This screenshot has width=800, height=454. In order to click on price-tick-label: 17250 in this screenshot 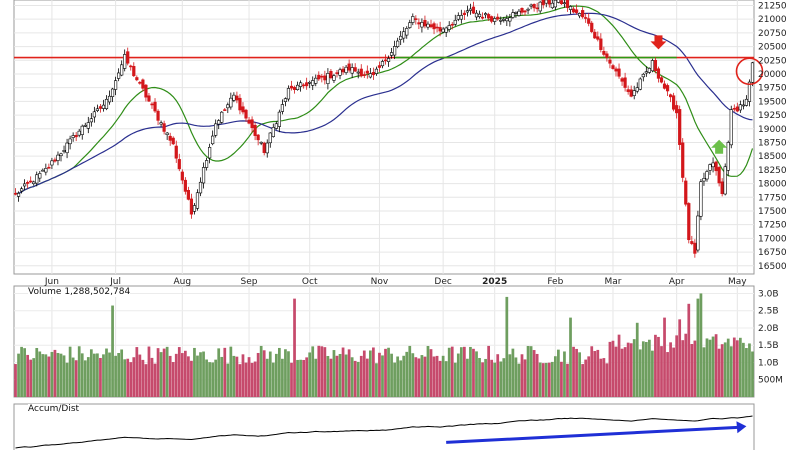, I will do `click(772, 226)`.